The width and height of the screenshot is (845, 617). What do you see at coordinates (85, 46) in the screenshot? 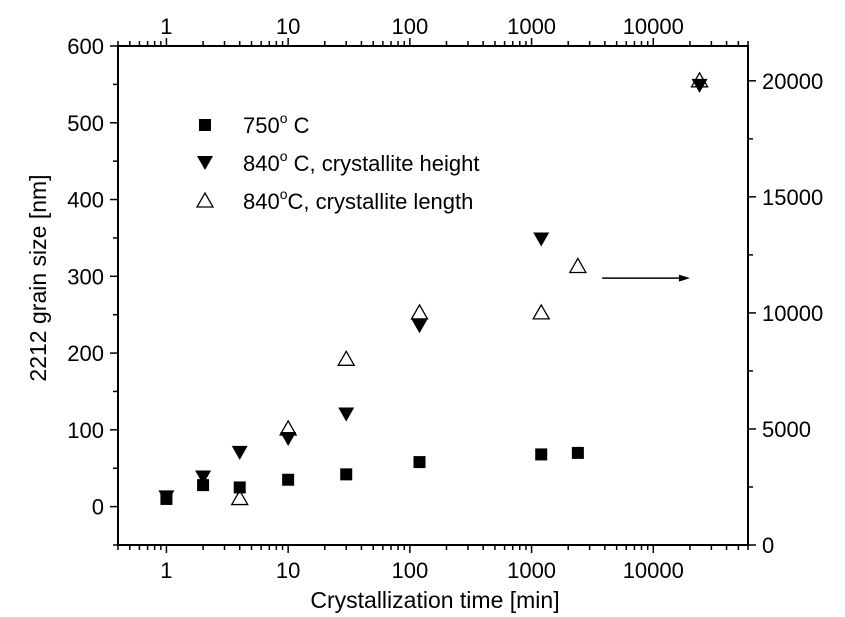
I see `y-tick-label: 600` at bounding box center [85, 46].